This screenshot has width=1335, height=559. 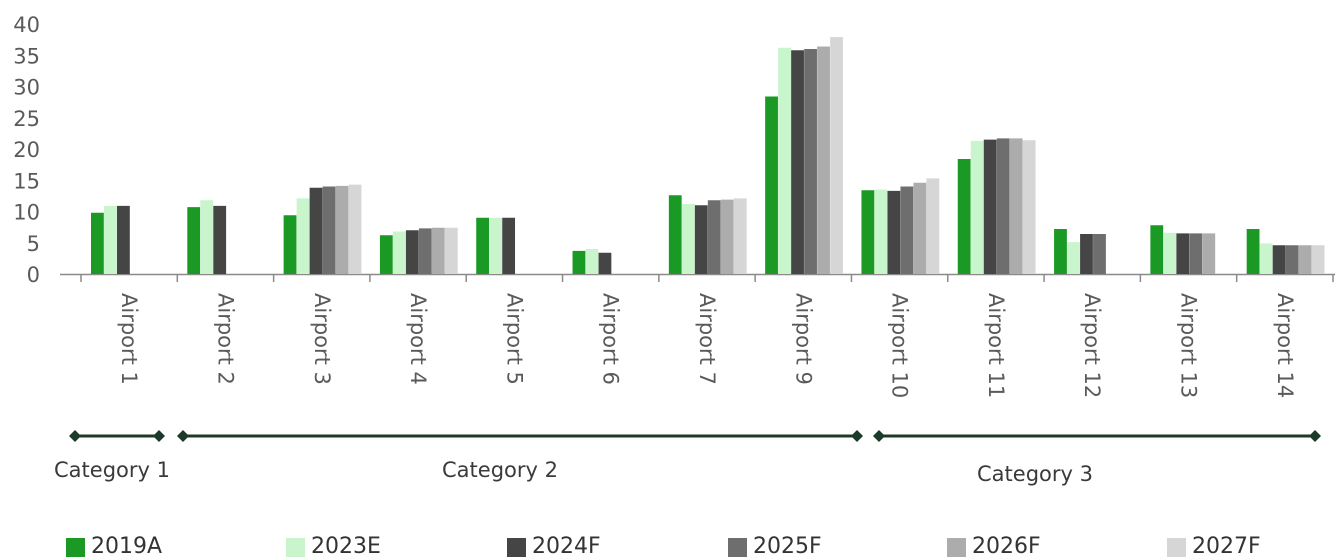 What do you see at coordinates (26, 56) in the screenshot?
I see `y-tick-label: 35` at bounding box center [26, 56].